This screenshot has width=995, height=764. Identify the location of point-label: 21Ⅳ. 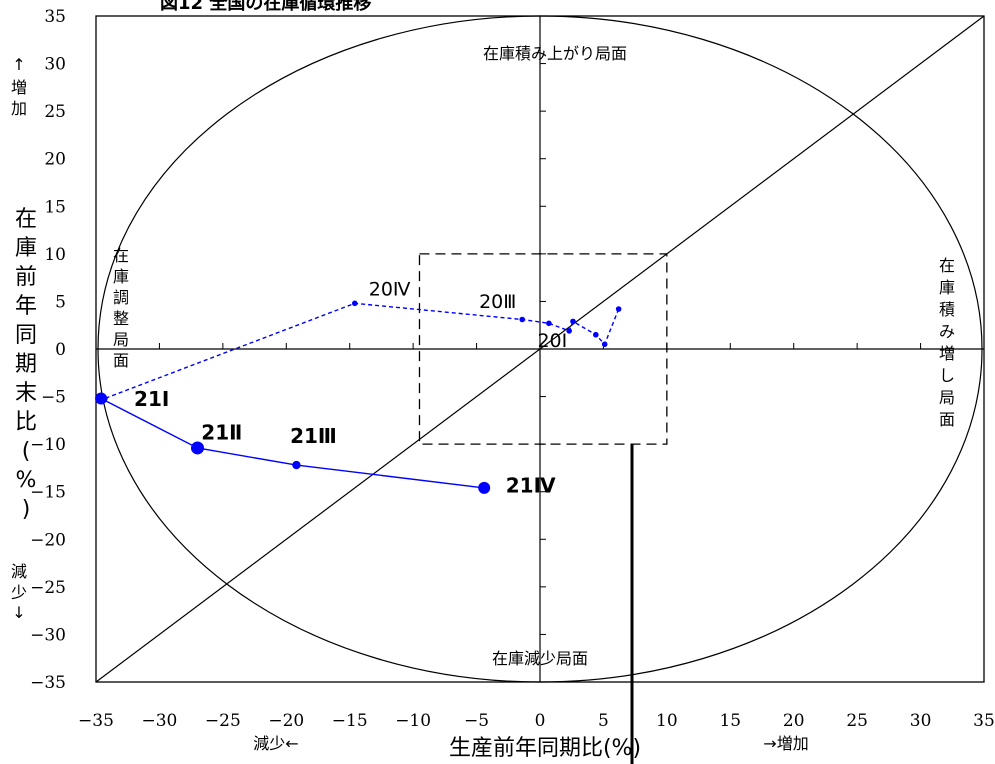
(531, 486).